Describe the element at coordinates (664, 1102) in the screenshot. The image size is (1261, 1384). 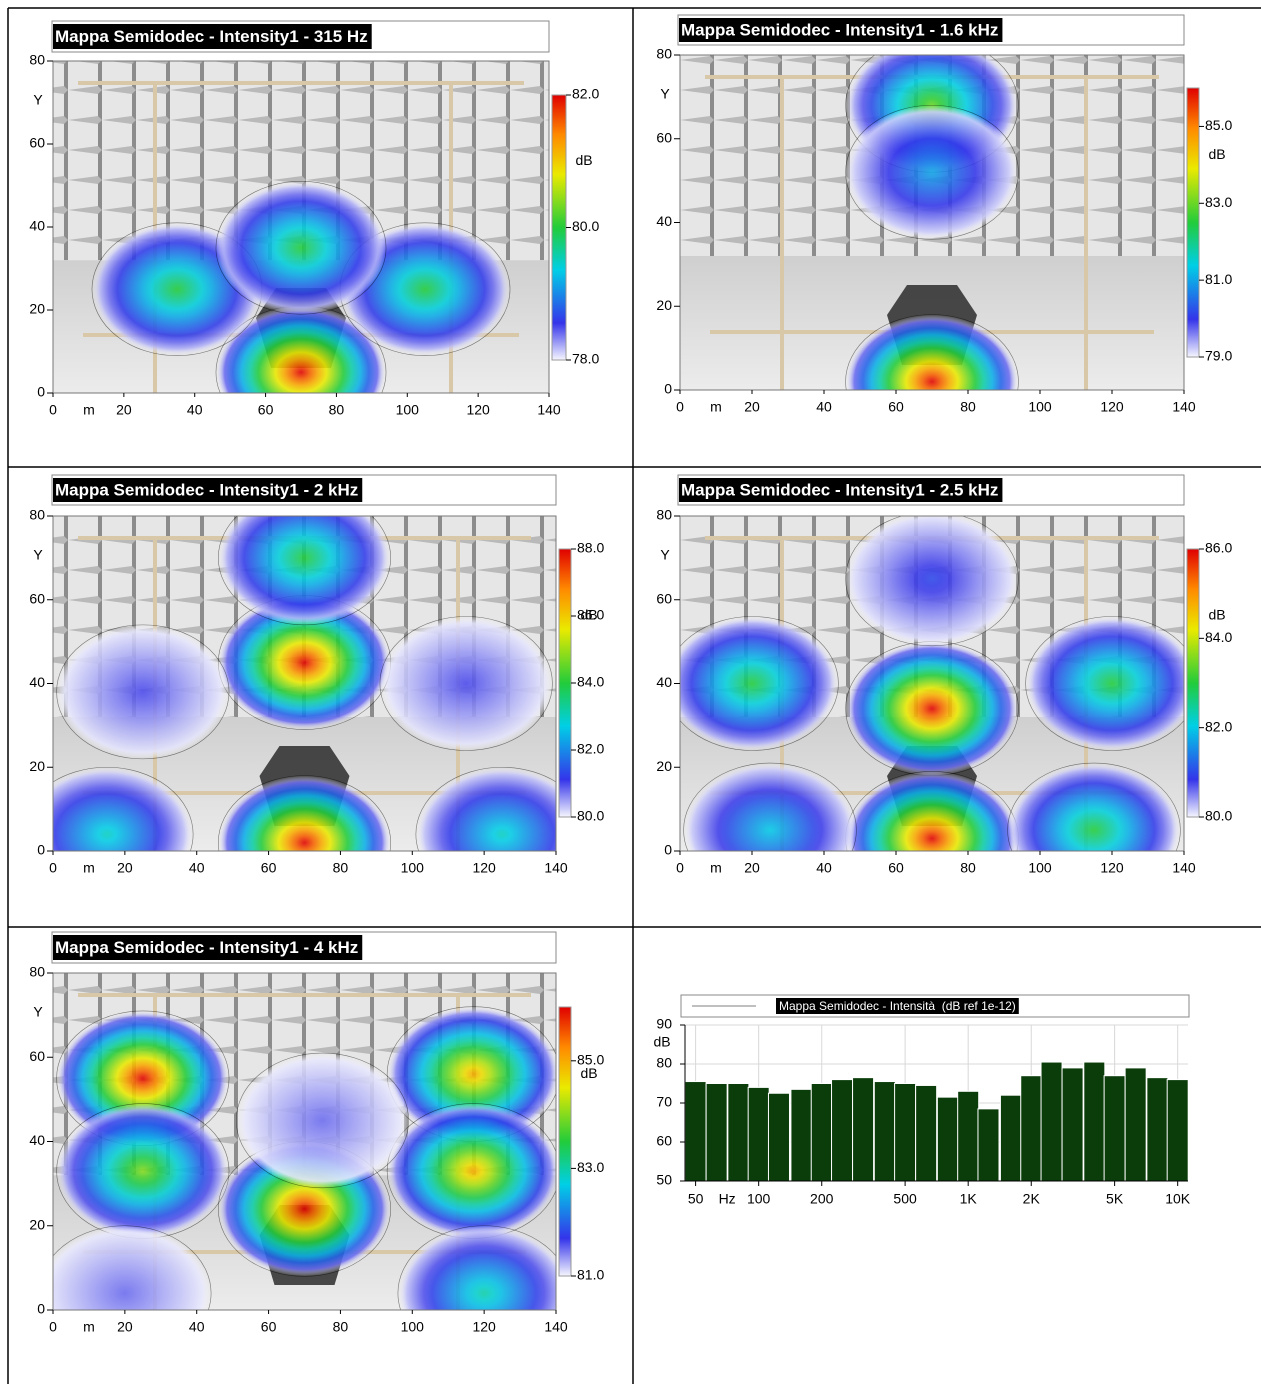
I see `y-tick-label: 70` at that location.